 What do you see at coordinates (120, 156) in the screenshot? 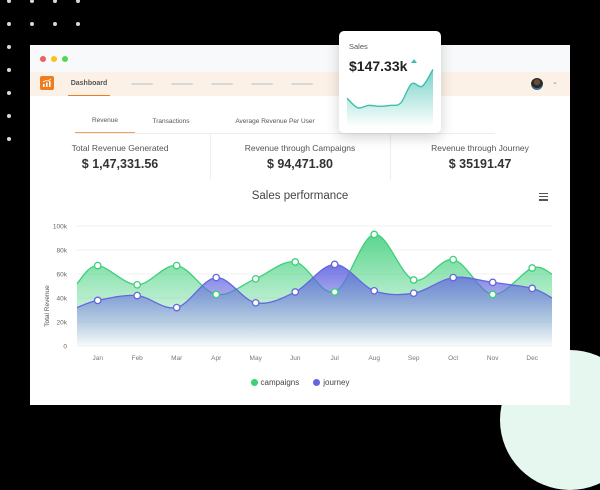
I see `stat-total-revenue: Total Revenue Generated $ 1,47,331.56` at bounding box center [120, 156].